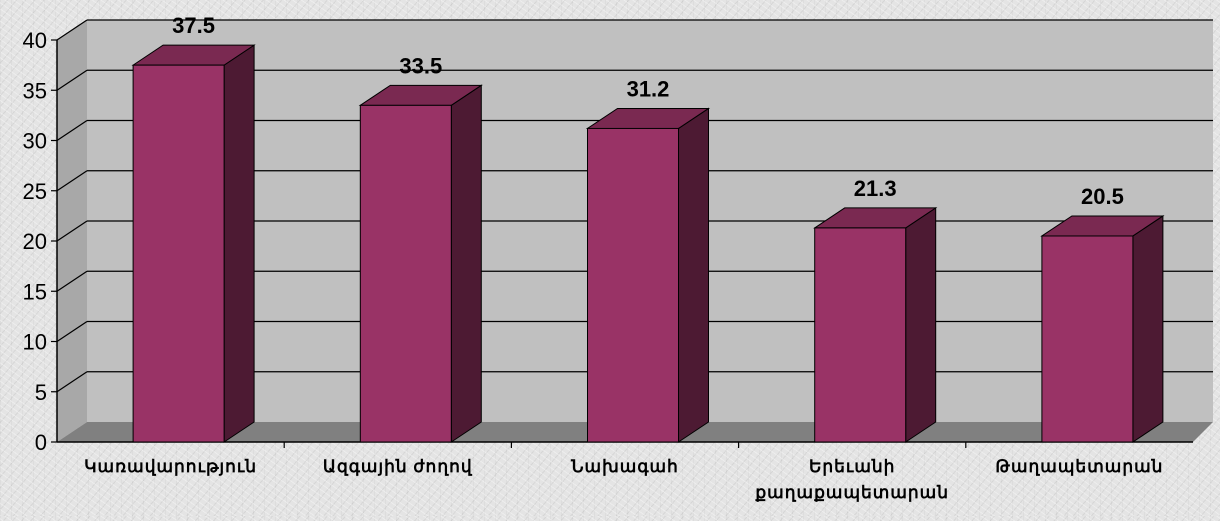  What do you see at coordinates (852, 492) in the screenshot?
I see `x-tick-label: քաղաքապետարան` at bounding box center [852, 492].